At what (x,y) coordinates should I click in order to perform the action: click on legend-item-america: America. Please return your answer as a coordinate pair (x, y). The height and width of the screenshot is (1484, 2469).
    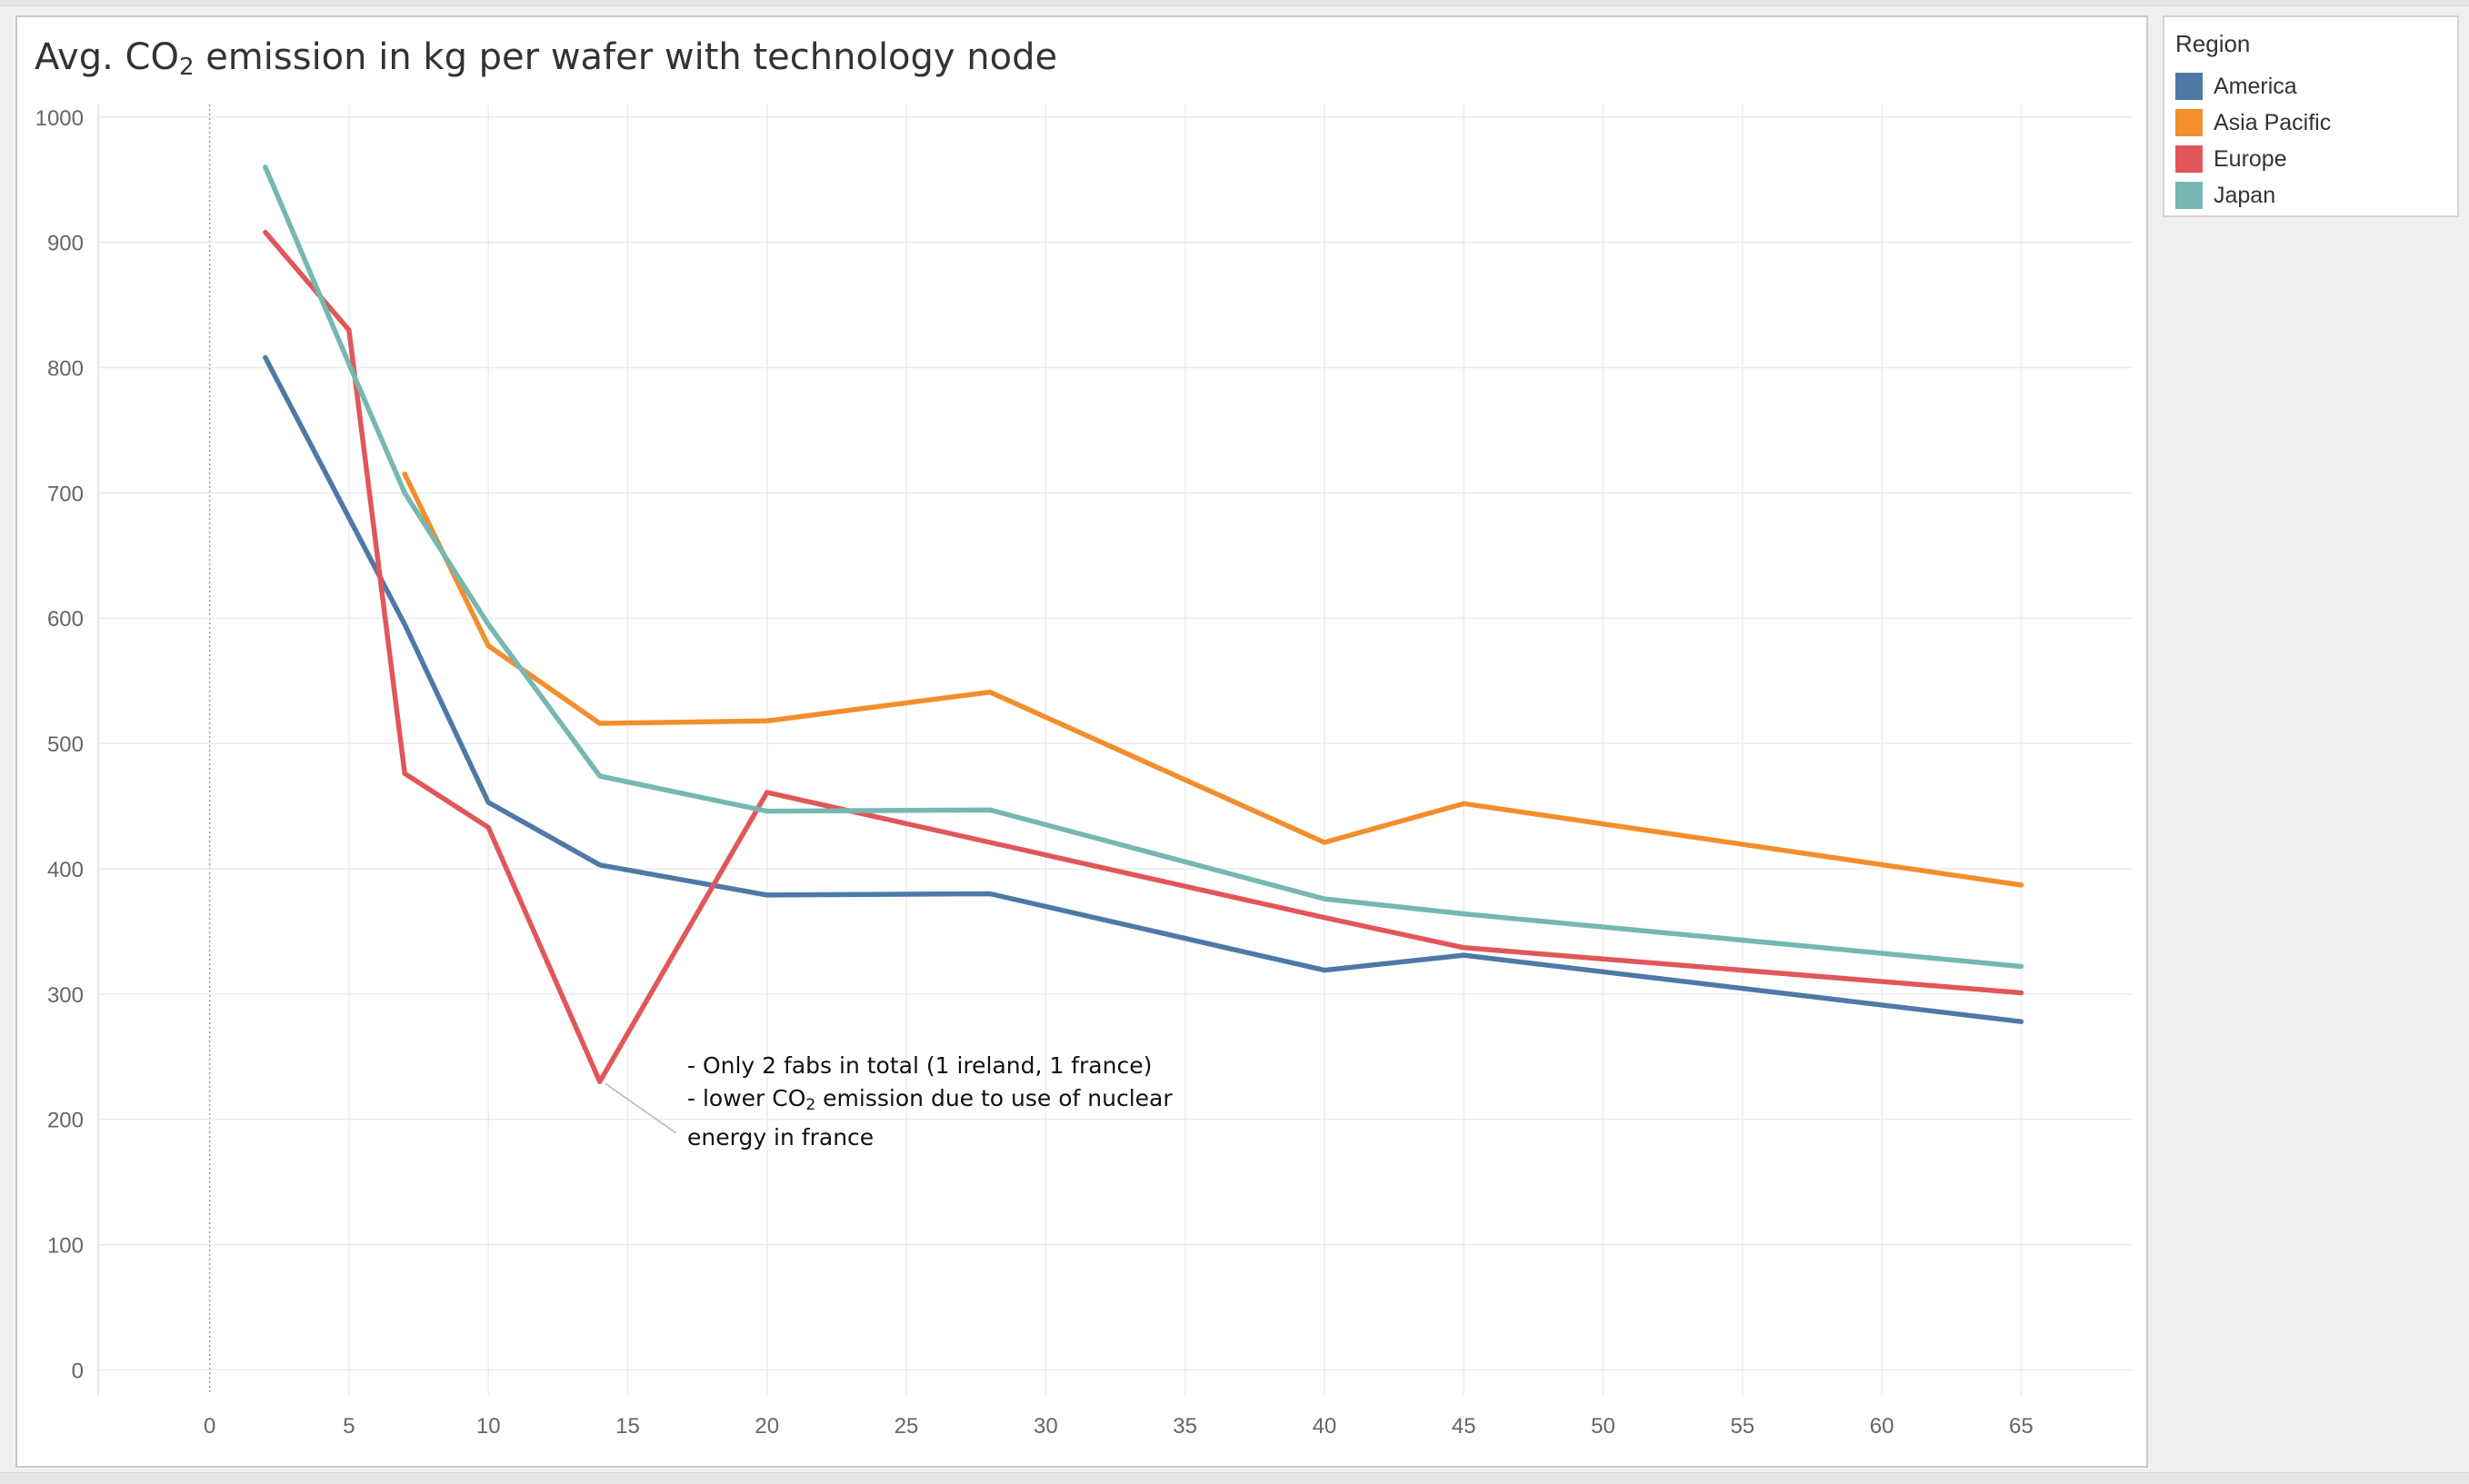
    Looking at the image, I should click on (2236, 86).